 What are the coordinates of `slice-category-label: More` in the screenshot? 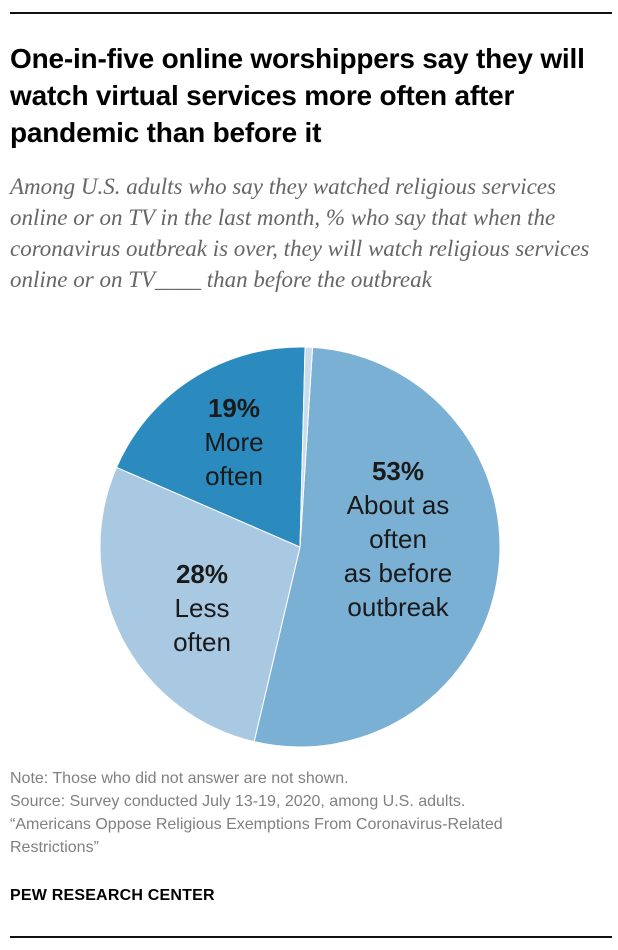 It's located at (233, 442).